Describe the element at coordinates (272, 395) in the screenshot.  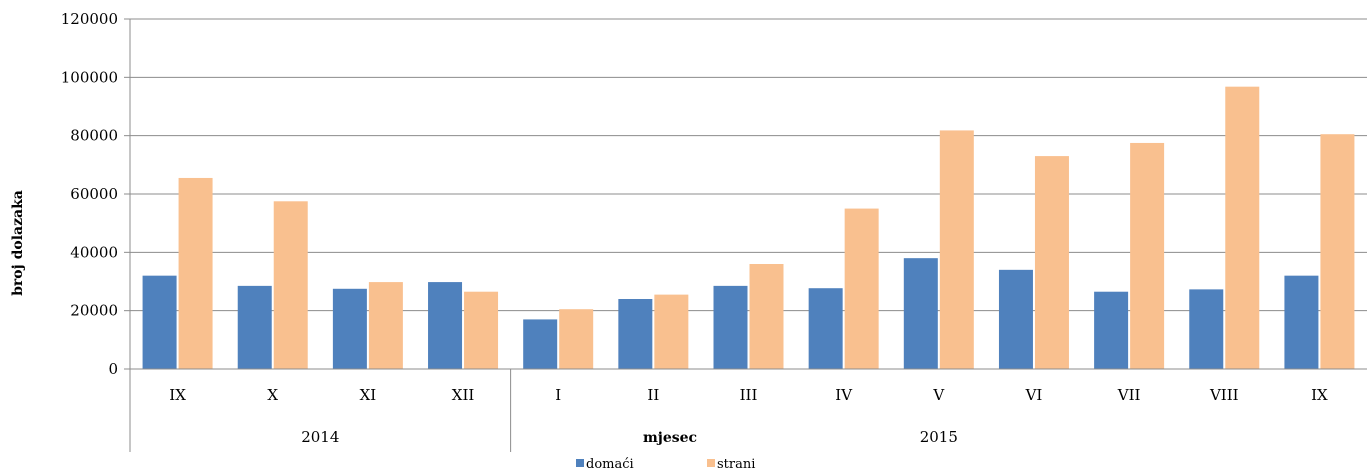
I see `x-tick-label: X` at that location.